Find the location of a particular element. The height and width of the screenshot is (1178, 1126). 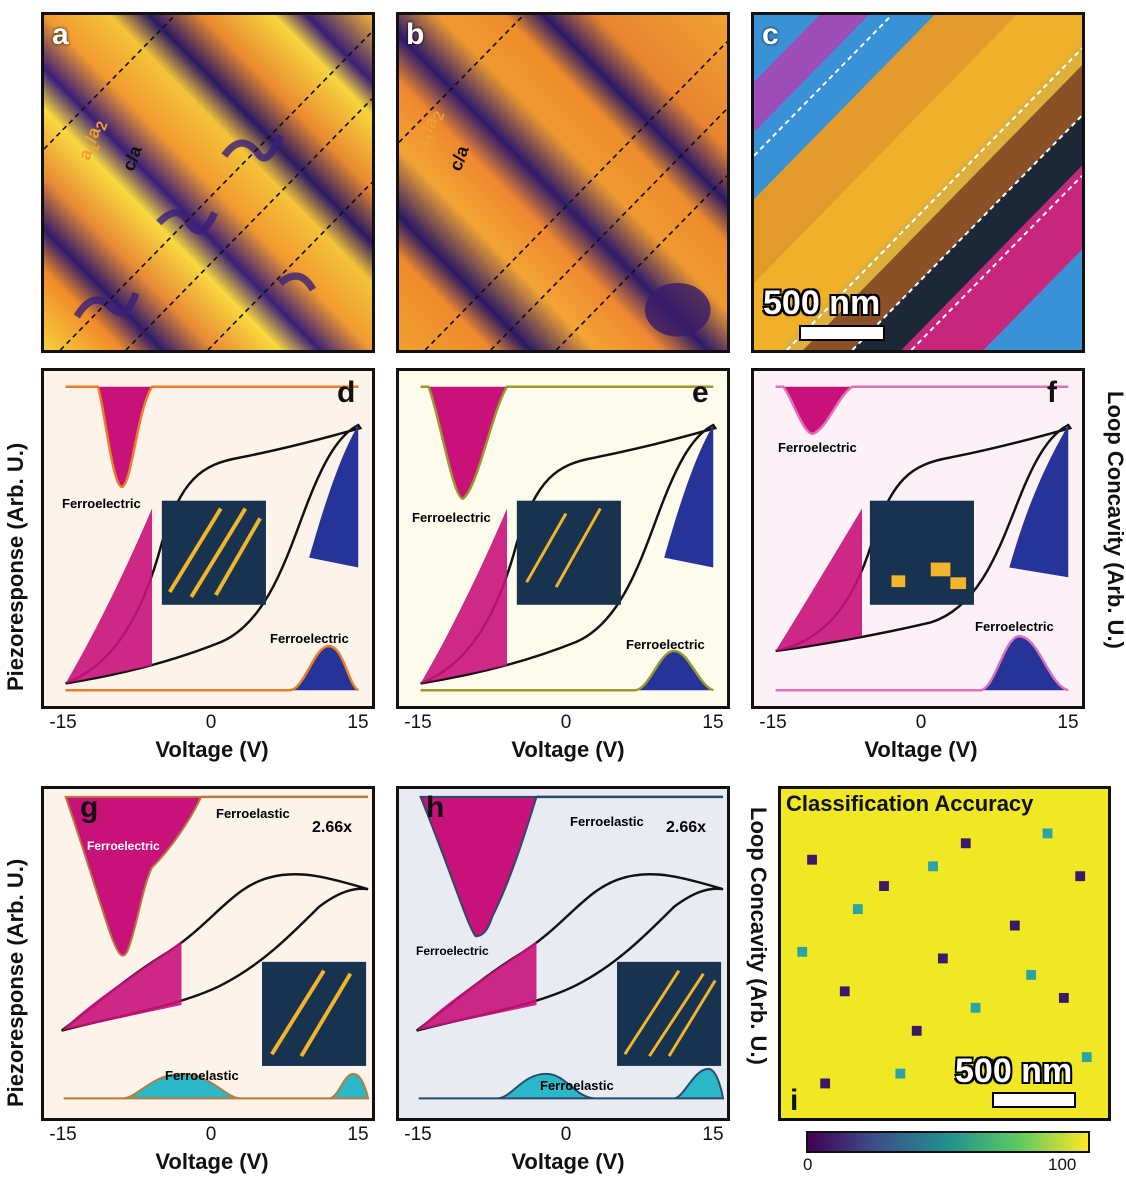

label-multiplier-g: 2.66x is located at coordinates (332, 827).